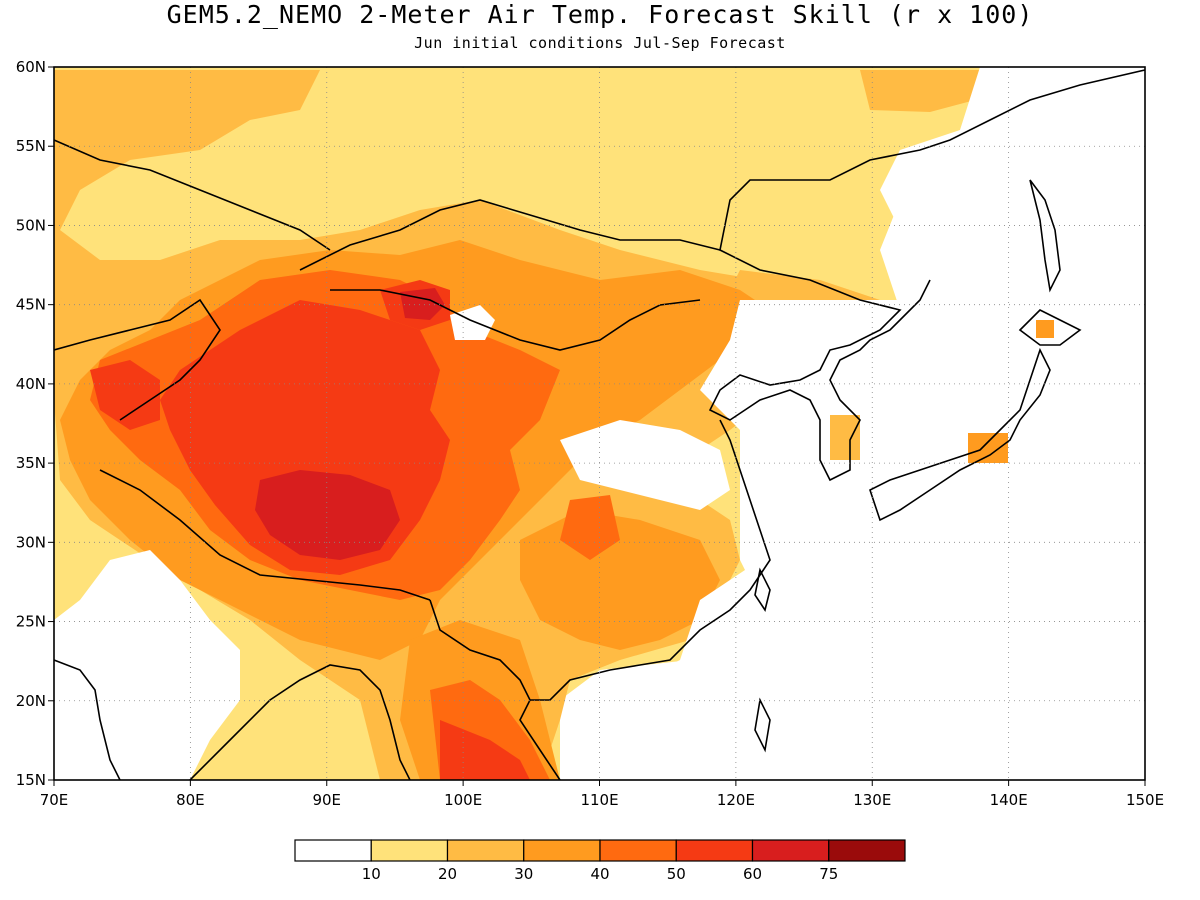 Image resolution: width=1200 pixels, height=900 pixels. Describe the element at coordinates (872, 800) in the screenshot. I see `x-tick-label: 130E` at that location.